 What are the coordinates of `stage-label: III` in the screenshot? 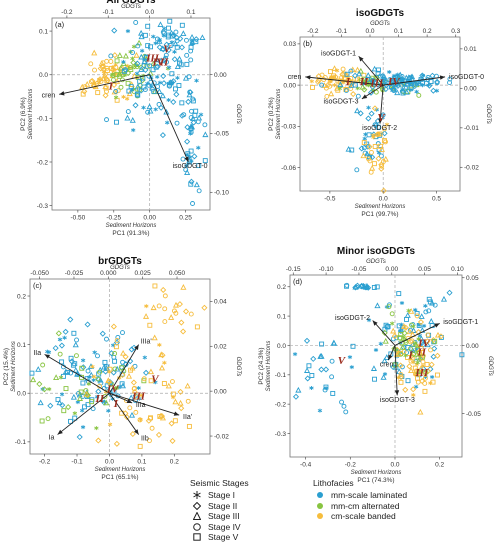 It's located at (152, 58).